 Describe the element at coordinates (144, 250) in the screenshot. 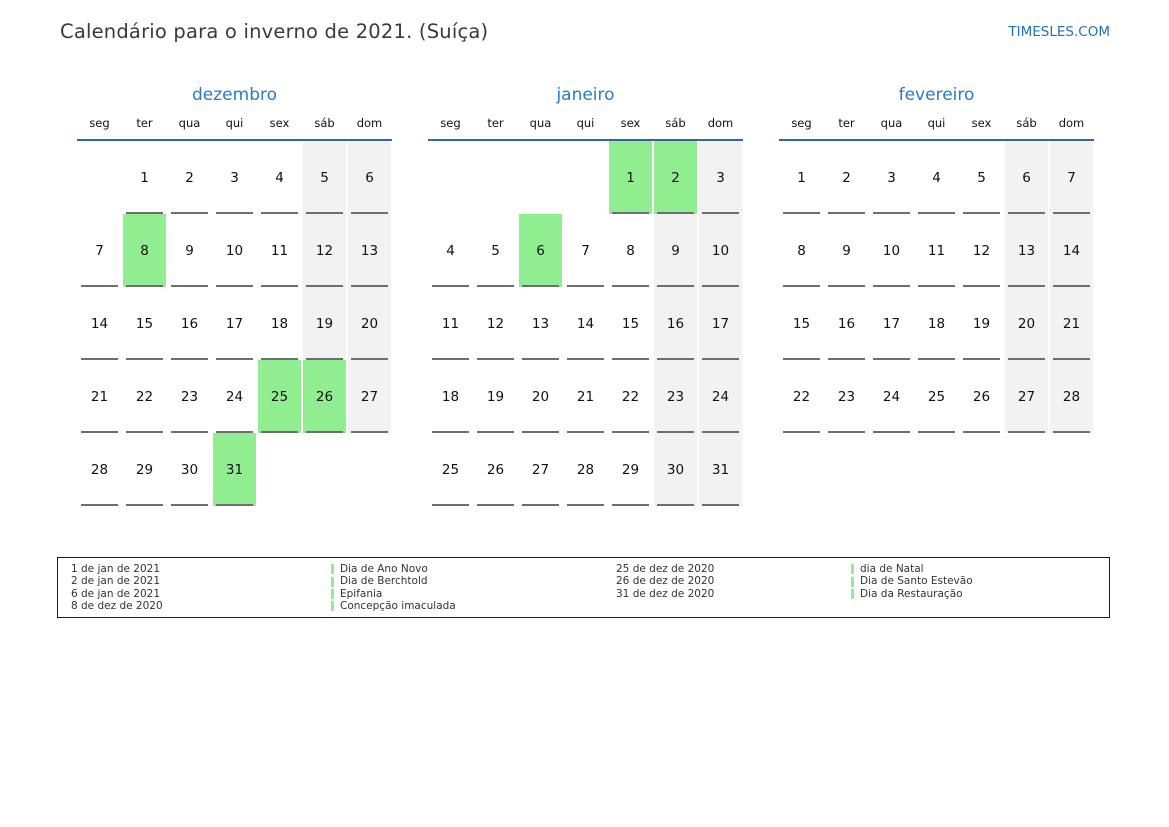

I see `day-cell-dezembro-8: 8` at that location.